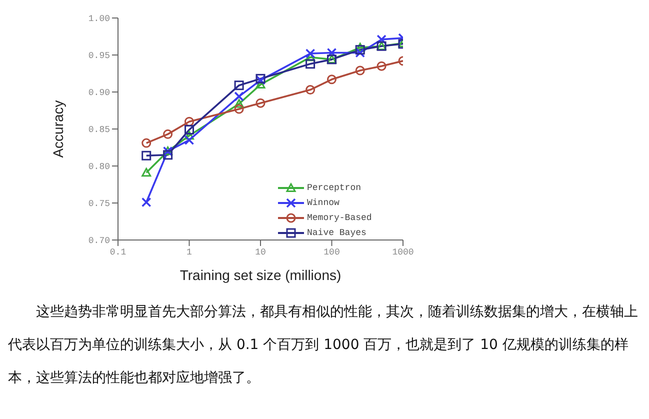 The height and width of the screenshot is (419, 649). Describe the element at coordinates (99, 204) in the screenshot. I see `y-tick-label: 0.75` at that location.